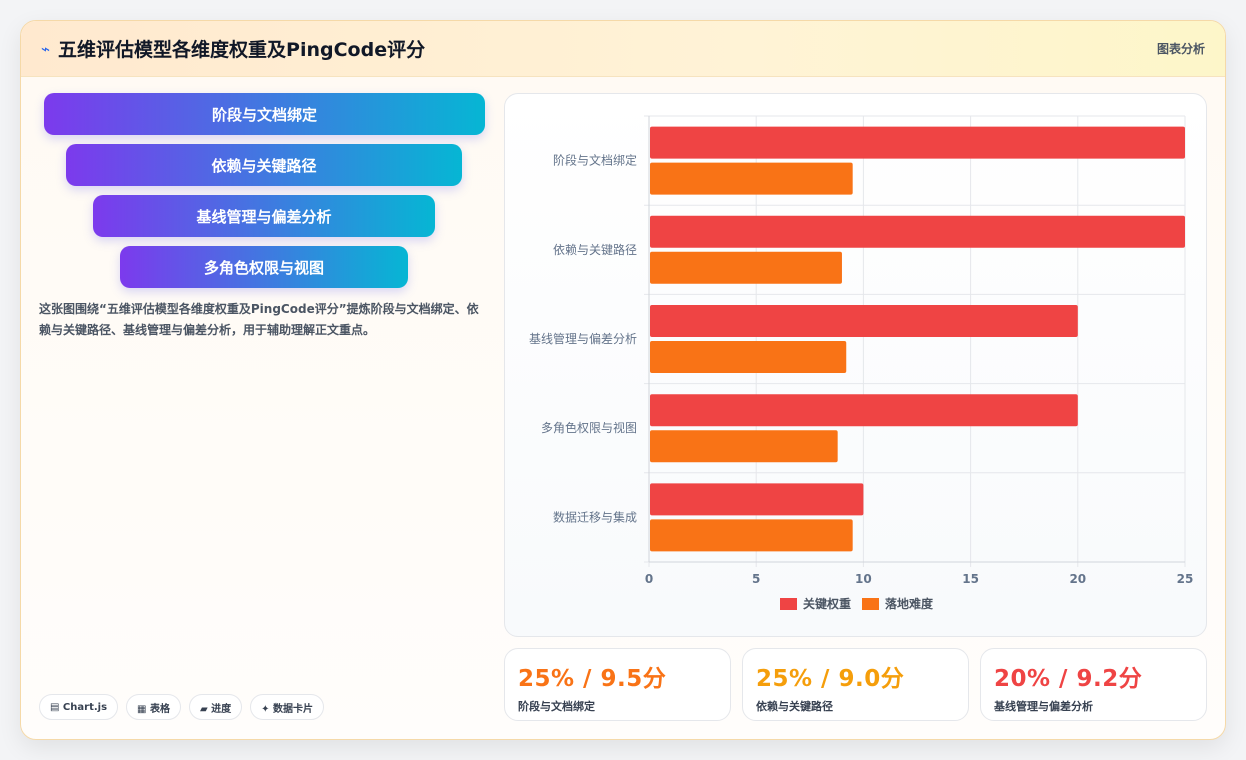  Describe the element at coordinates (595, 249) in the screenshot. I see `y-tick-label: 依赖与关键路径` at that location.